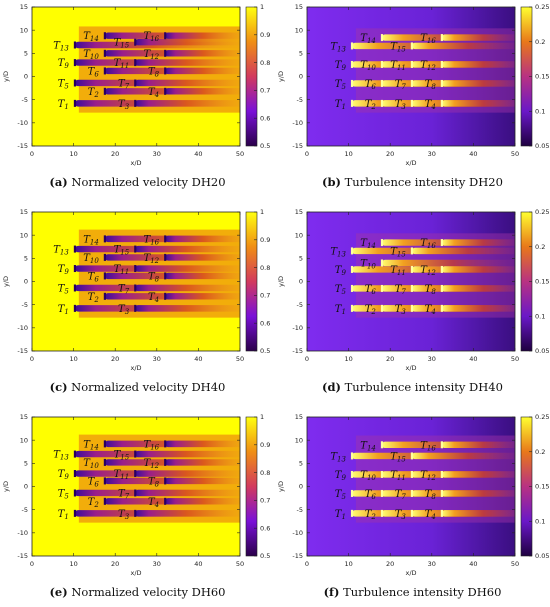 The width and height of the screenshot is (550, 607). What do you see at coordinates (58, 387) in the screenshot?
I see `caption-c-letter: (c)` at bounding box center [58, 387].